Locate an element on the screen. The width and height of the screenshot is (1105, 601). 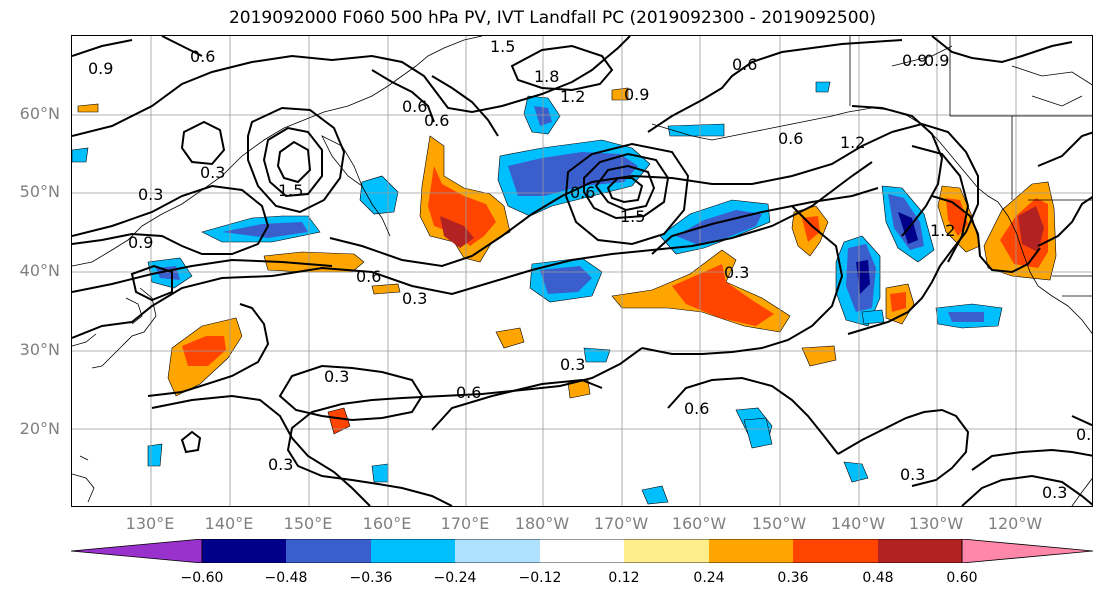
lat-label-50: 50°N is located at coordinates (39, 191).